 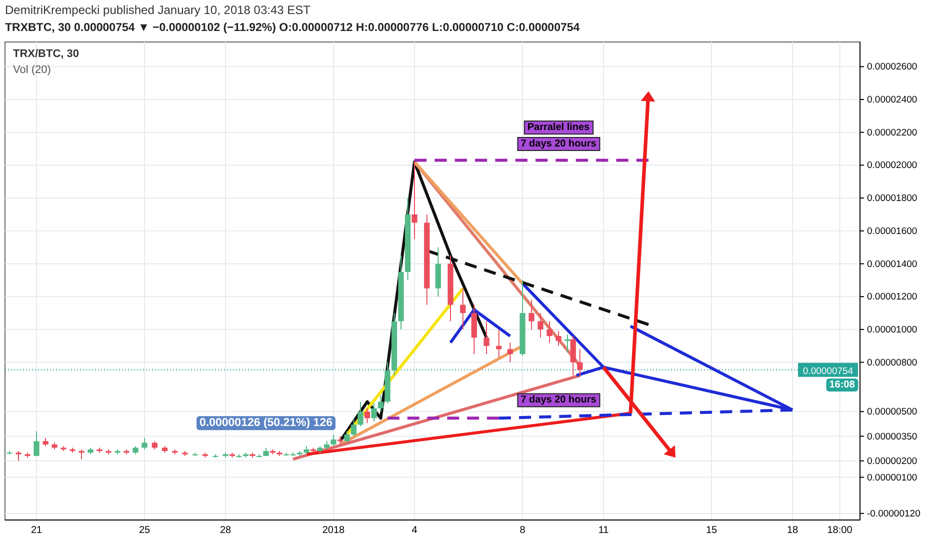 I want to click on x-tick-label: 15, so click(x=712, y=530).